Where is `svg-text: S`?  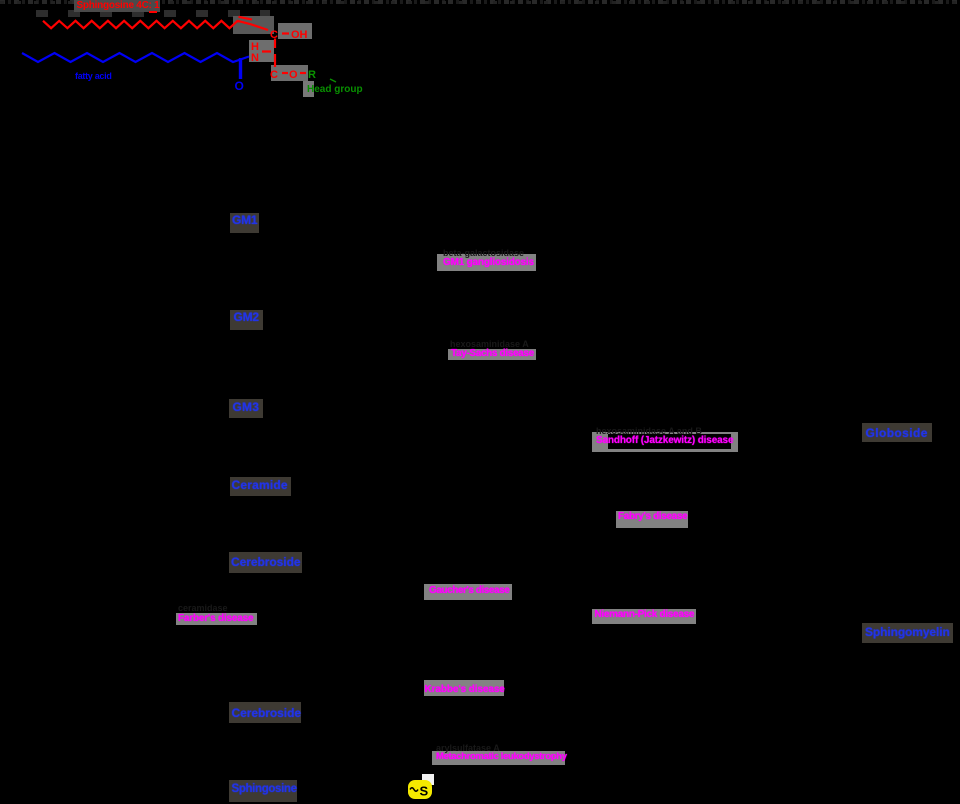
svg-text: S is located at coordinates (424, 791).